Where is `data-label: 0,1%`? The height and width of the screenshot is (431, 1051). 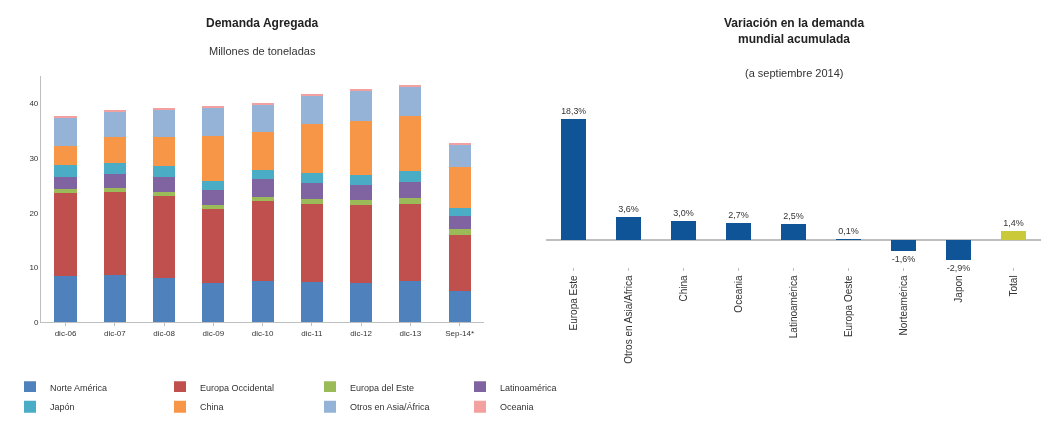 data-label: 0,1% is located at coordinates (848, 231).